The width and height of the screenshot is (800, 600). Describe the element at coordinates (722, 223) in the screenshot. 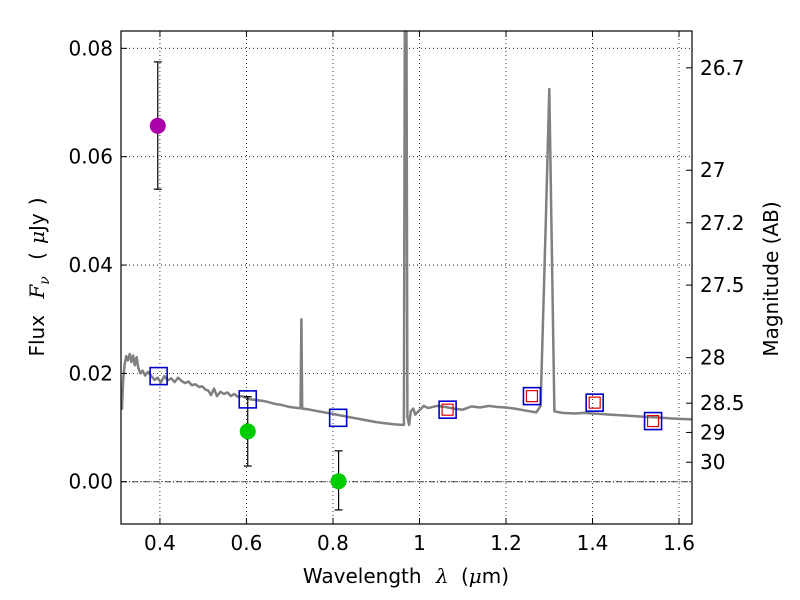

I see `mag-tick-label: 27.2` at that location.